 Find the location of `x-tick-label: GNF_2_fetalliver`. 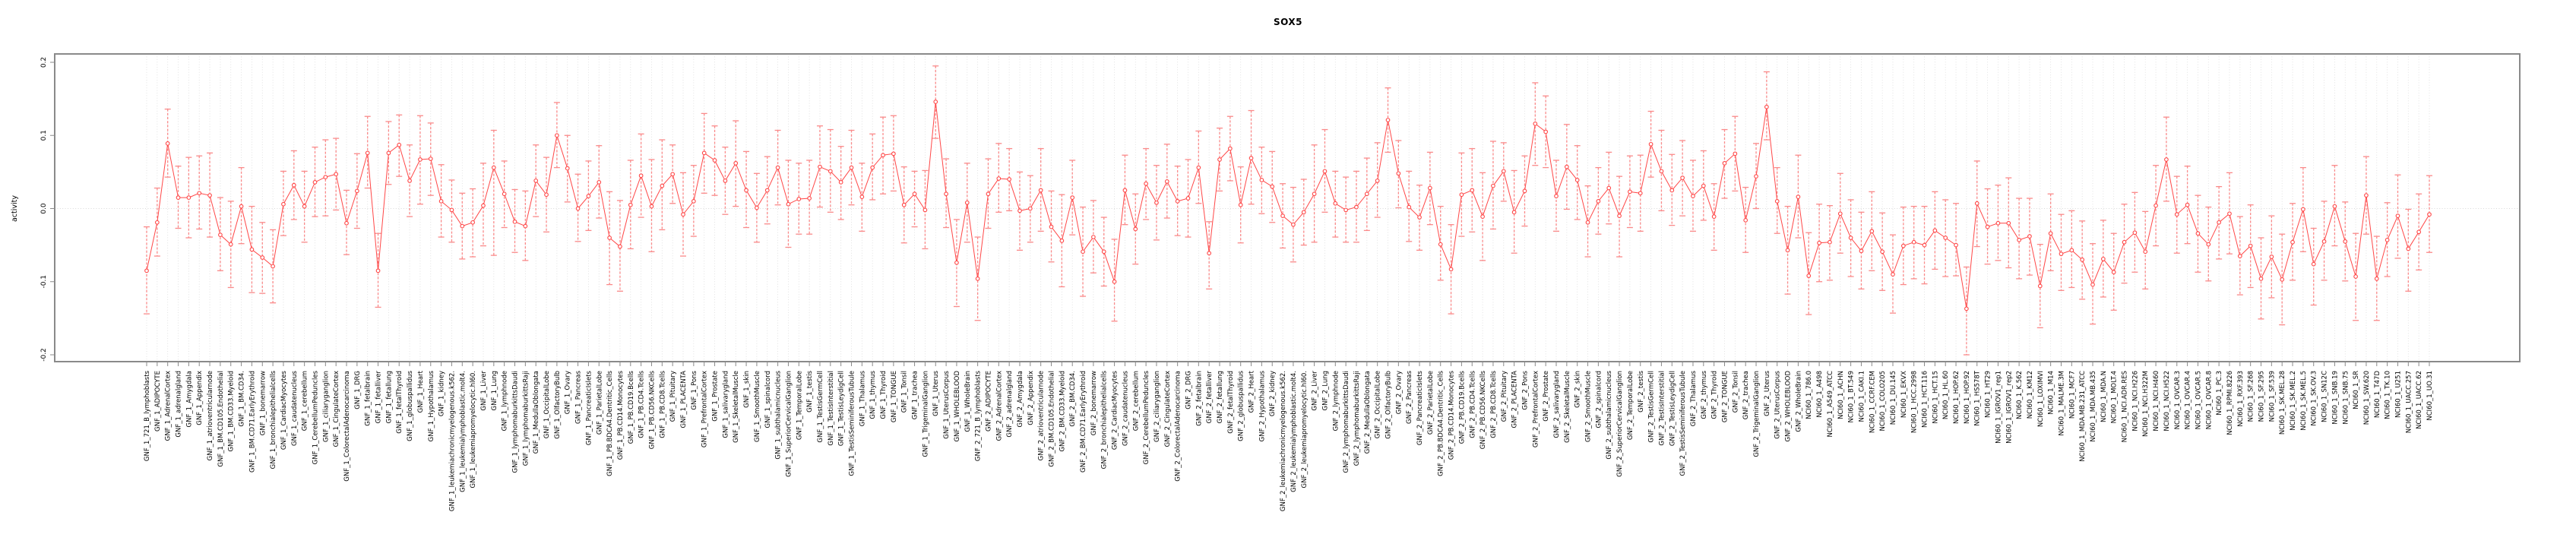

x-tick-label: GNF_2_fetalliver is located at coordinates (1210, 397).